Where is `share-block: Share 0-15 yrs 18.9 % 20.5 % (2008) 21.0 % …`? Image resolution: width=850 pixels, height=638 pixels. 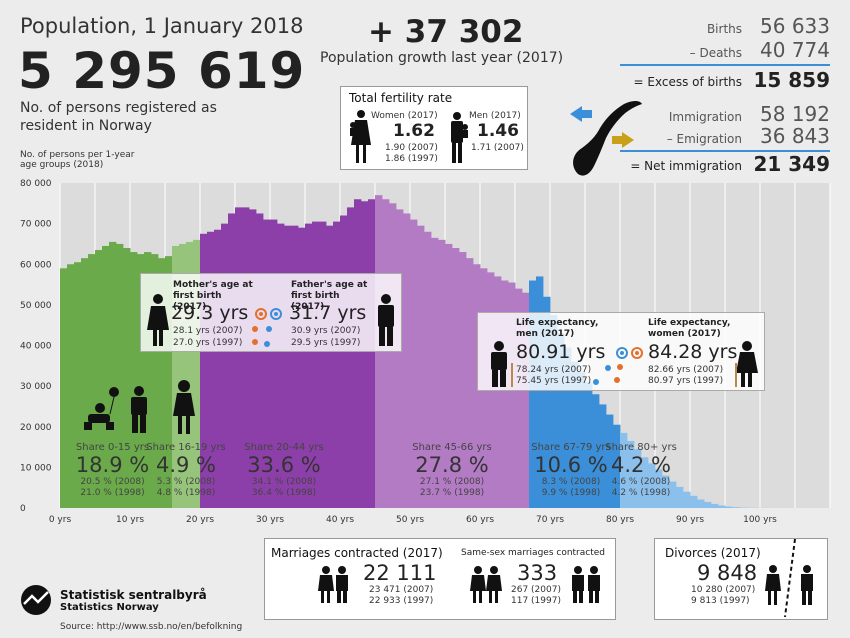 share-block: Share 0-15 yrs 18.9 % 20.5 % (2008) 21.0 % … is located at coordinates (113, 470).